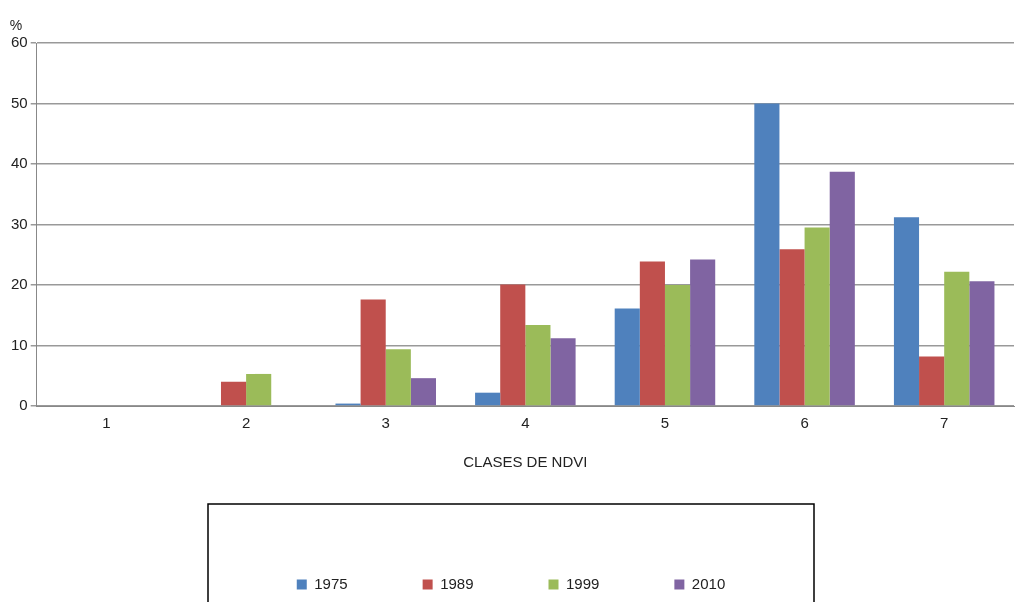  Describe the element at coordinates (331, 583) in the screenshot. I see `legend-label: 1975` at that location.